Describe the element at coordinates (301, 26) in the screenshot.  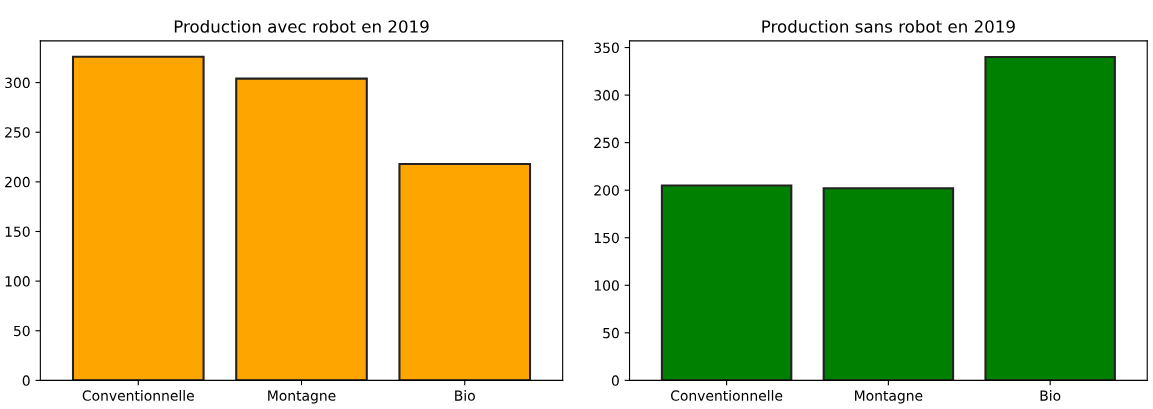
I see `chart-title: Production avec robot en 2019` at that location.